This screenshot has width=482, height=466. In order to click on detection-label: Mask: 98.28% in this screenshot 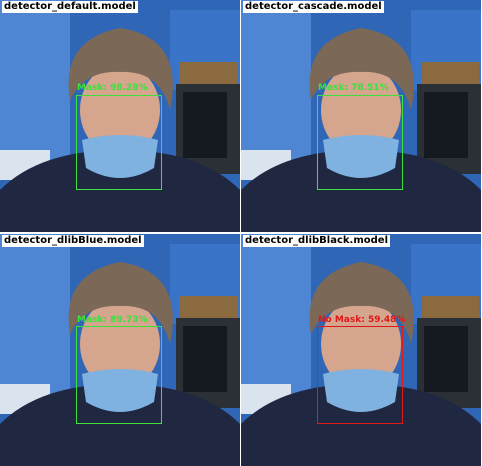, I will do `click(112, 88)`.